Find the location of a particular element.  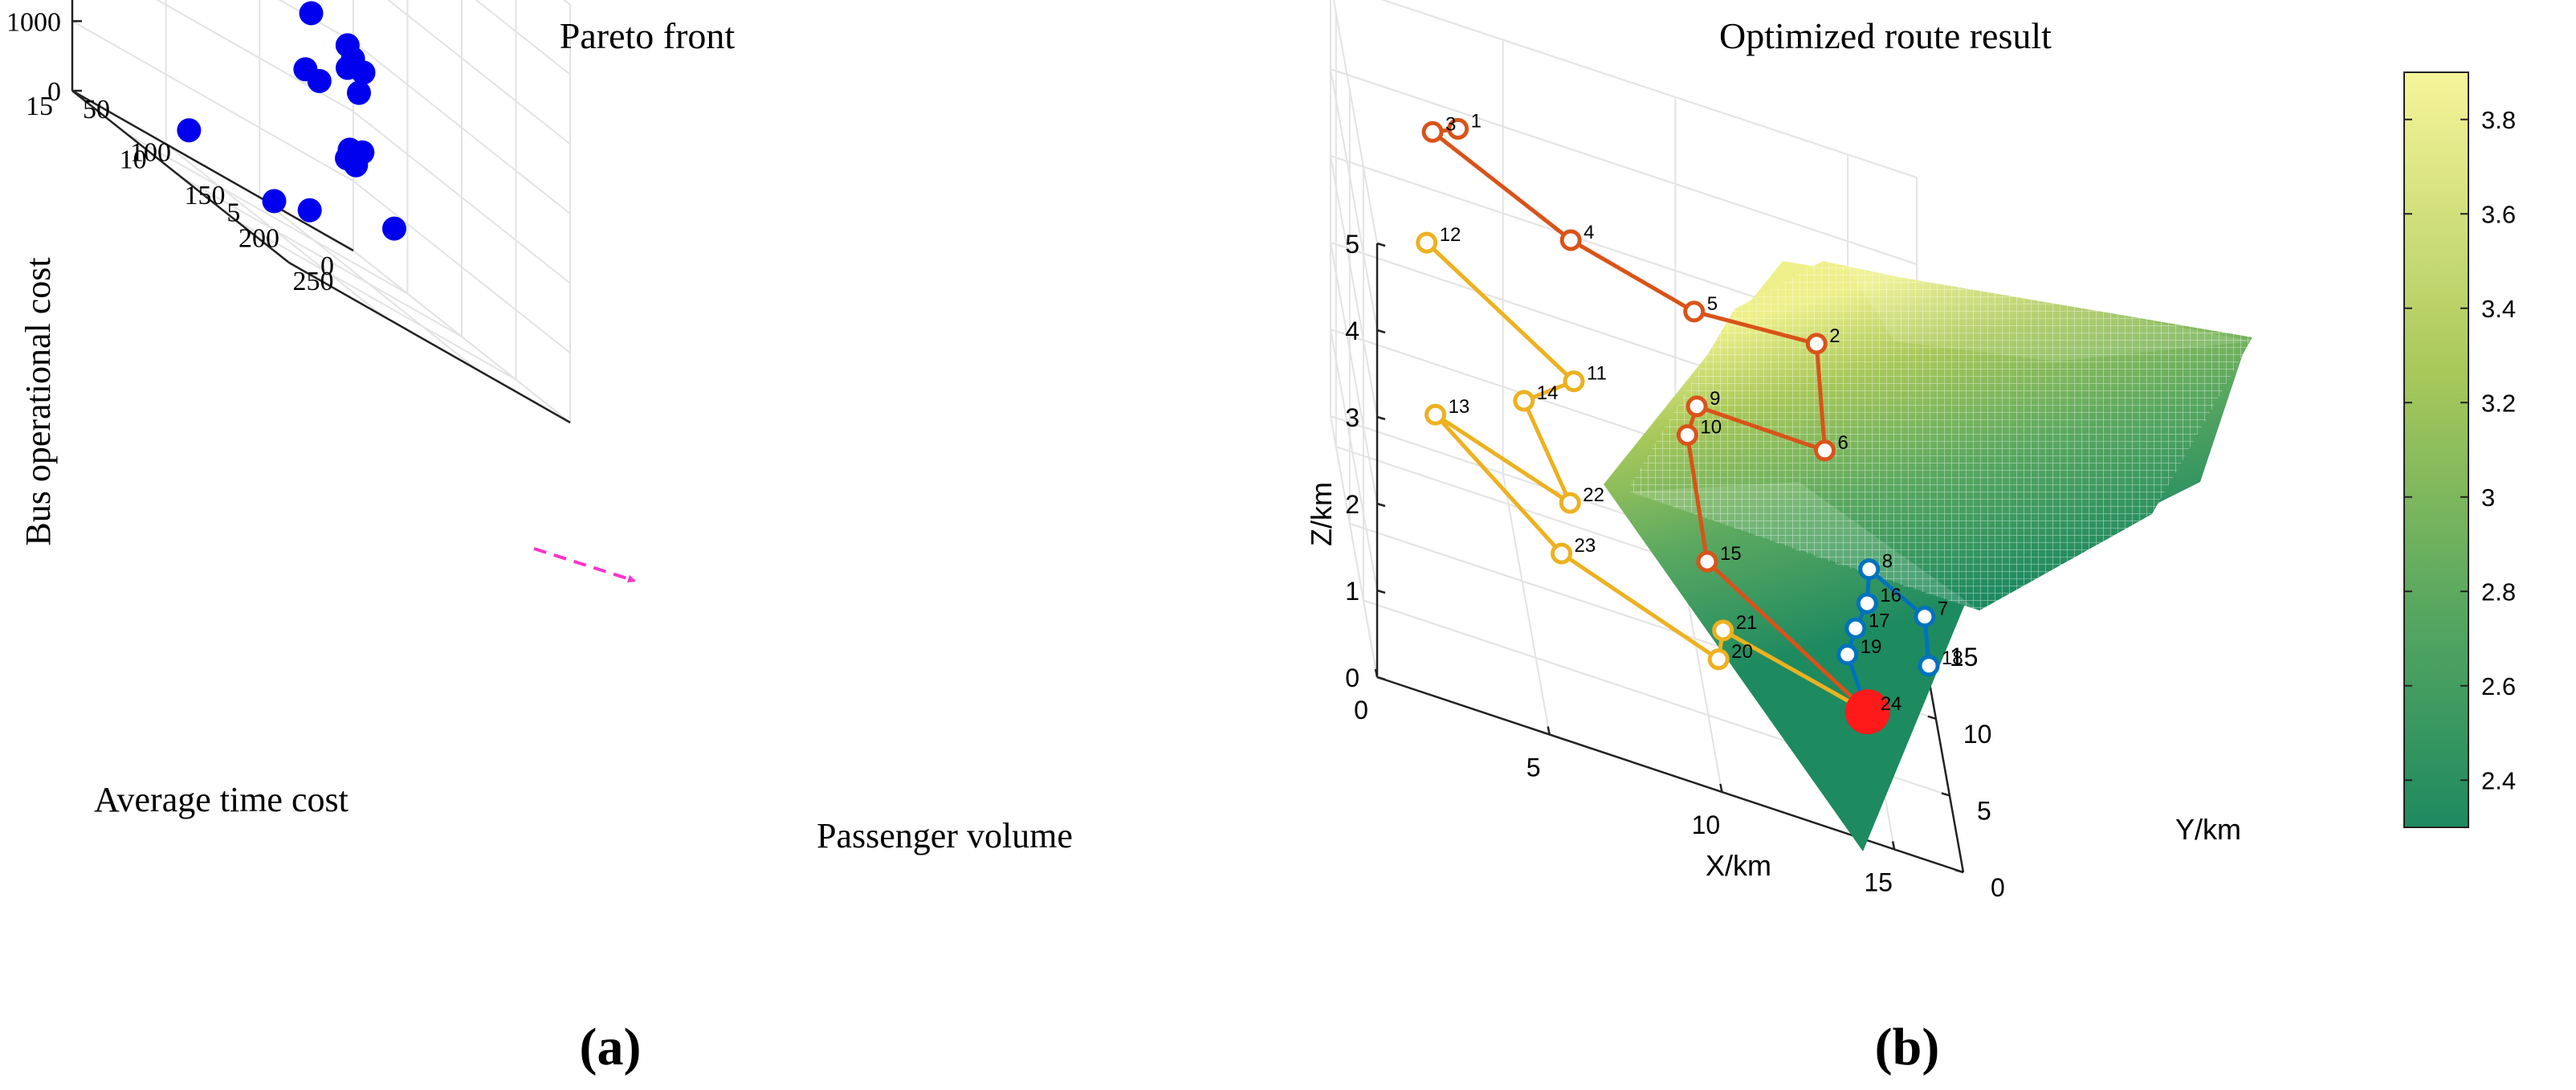

route-y-axis-label: Y/km is located at coordinates (2208, 829).